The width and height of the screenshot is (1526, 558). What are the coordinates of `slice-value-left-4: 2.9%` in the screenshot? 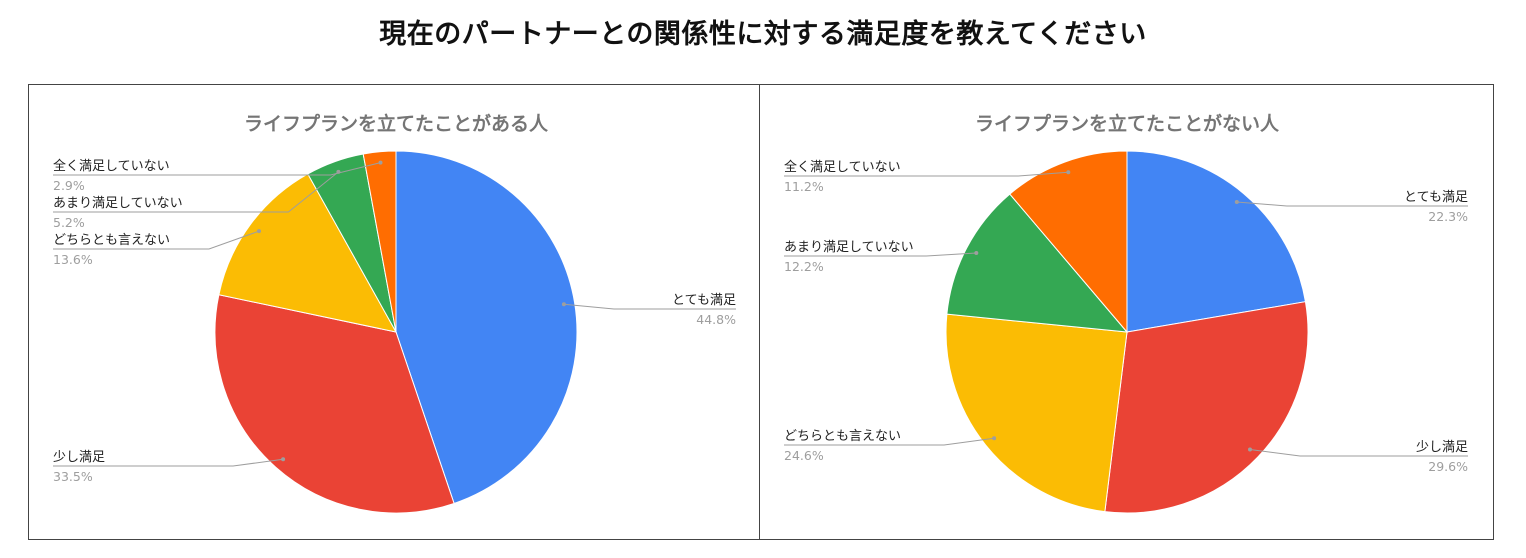 It's located at (69, 185).